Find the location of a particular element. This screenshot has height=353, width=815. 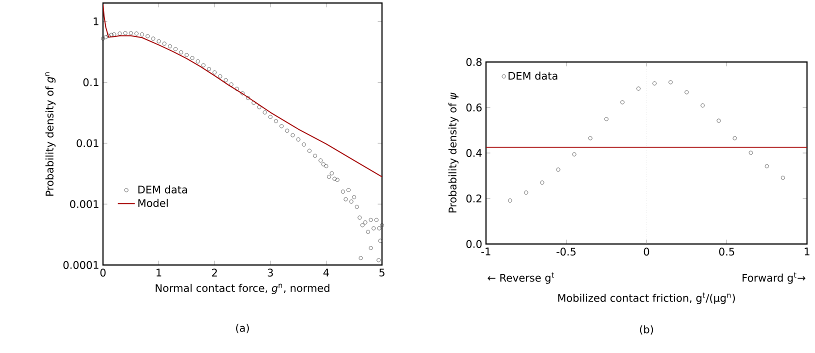

legend-label: Model is located at coordinates (153, 202).